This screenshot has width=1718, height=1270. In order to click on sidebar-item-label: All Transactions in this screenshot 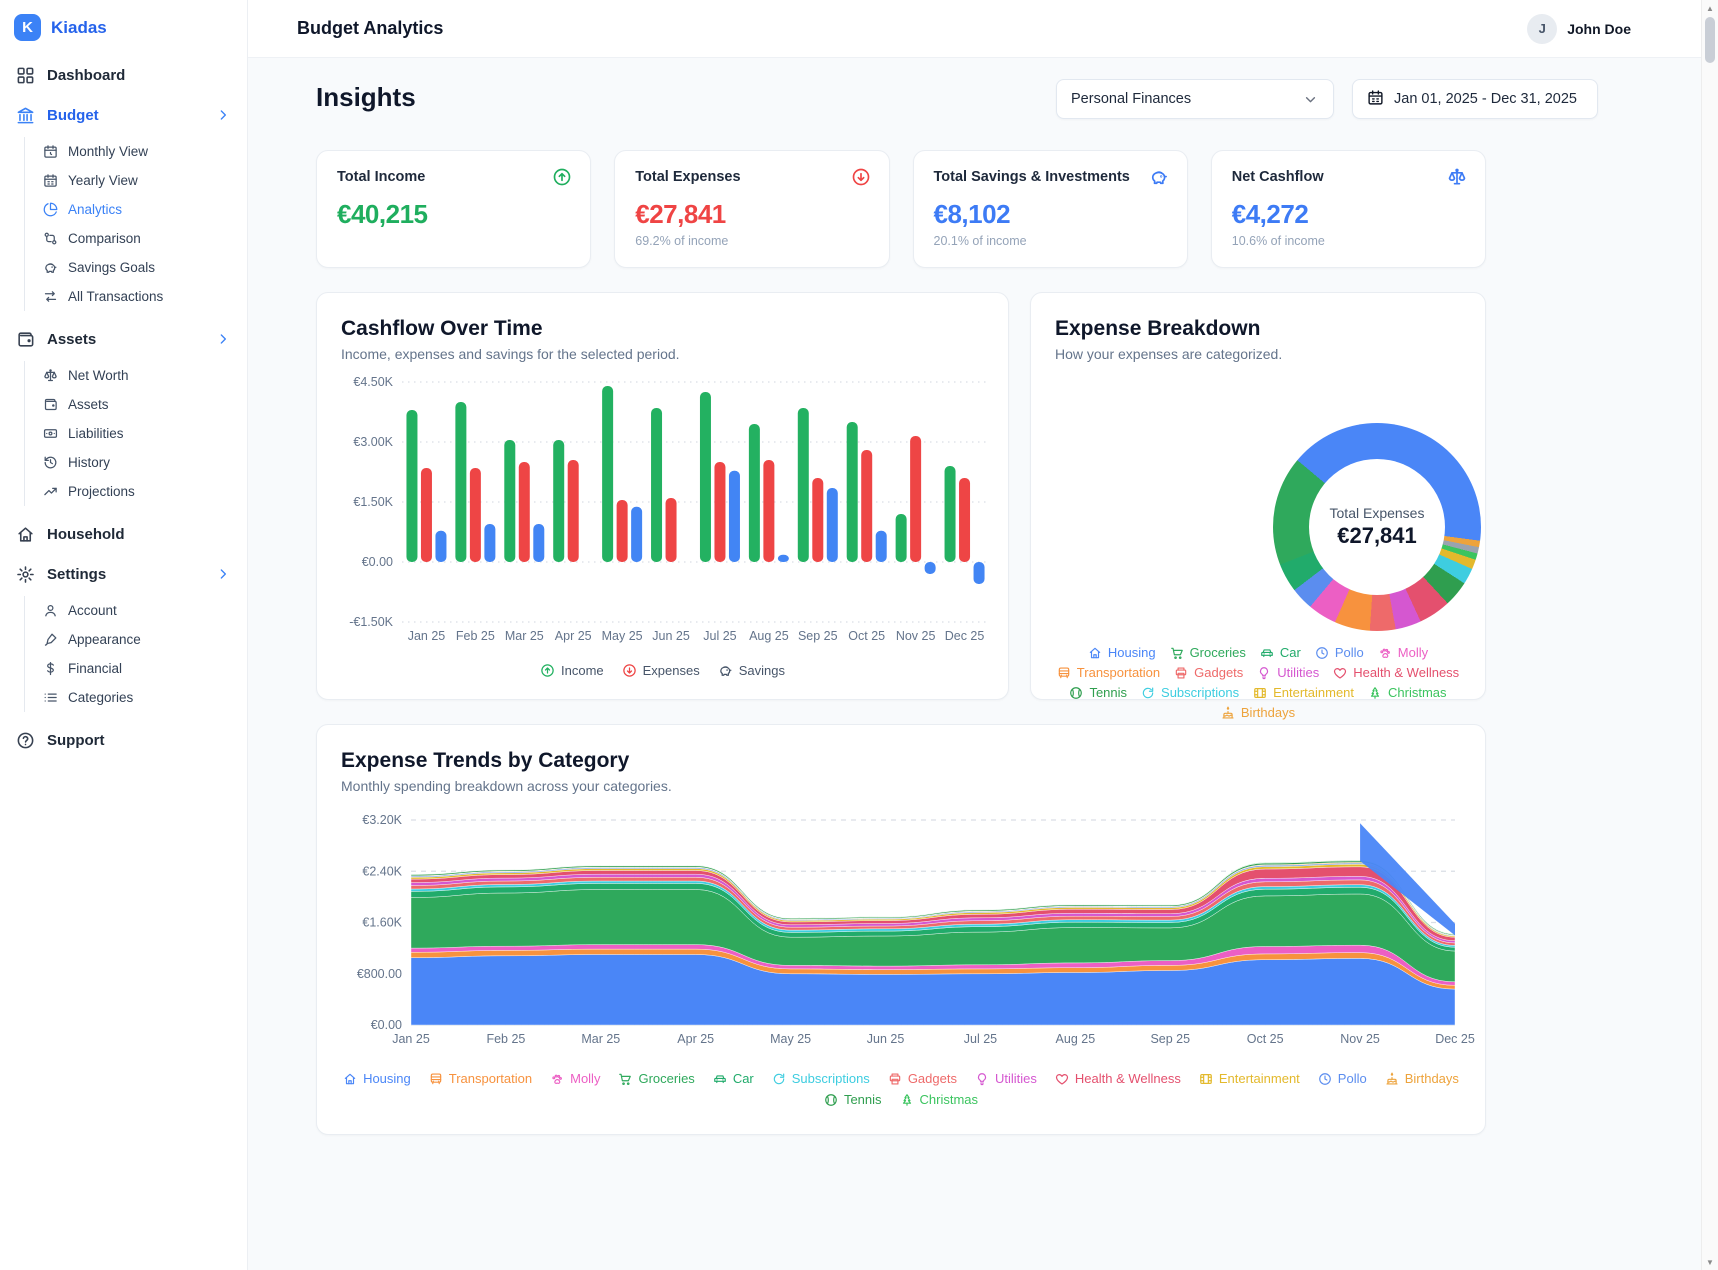, I will do `click(116, 296)`.